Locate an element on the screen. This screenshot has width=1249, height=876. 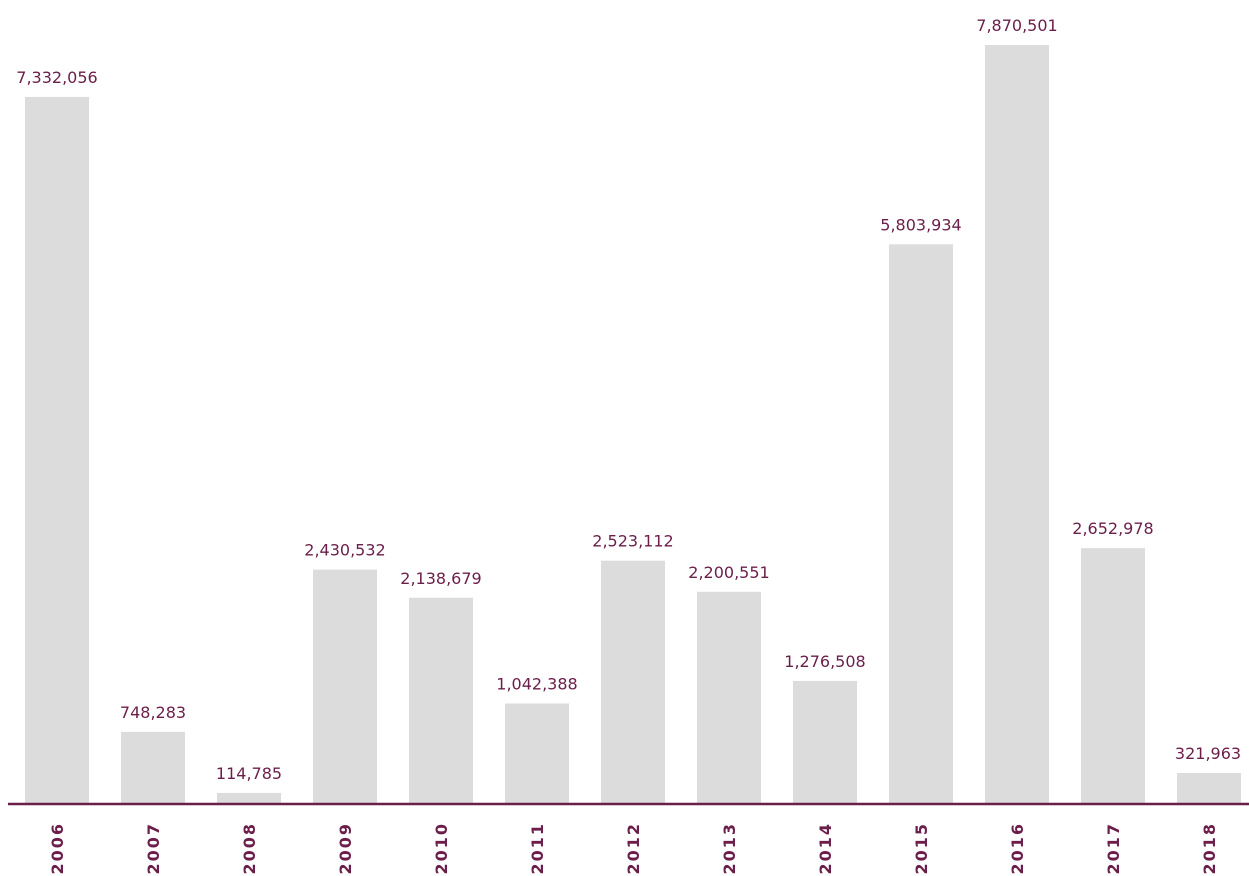
bar-2015 is located at coordinates (921, 524).